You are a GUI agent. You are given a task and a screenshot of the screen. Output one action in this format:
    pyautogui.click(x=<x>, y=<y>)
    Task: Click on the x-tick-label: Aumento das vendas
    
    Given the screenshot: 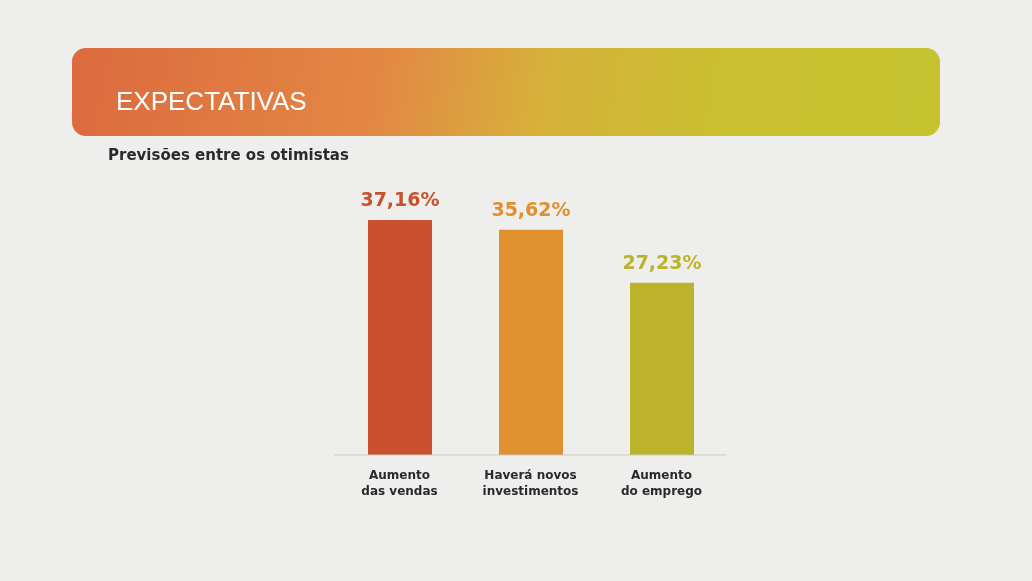 What is the action you would take?
    pyautogui.click(x=399, y=483)
    